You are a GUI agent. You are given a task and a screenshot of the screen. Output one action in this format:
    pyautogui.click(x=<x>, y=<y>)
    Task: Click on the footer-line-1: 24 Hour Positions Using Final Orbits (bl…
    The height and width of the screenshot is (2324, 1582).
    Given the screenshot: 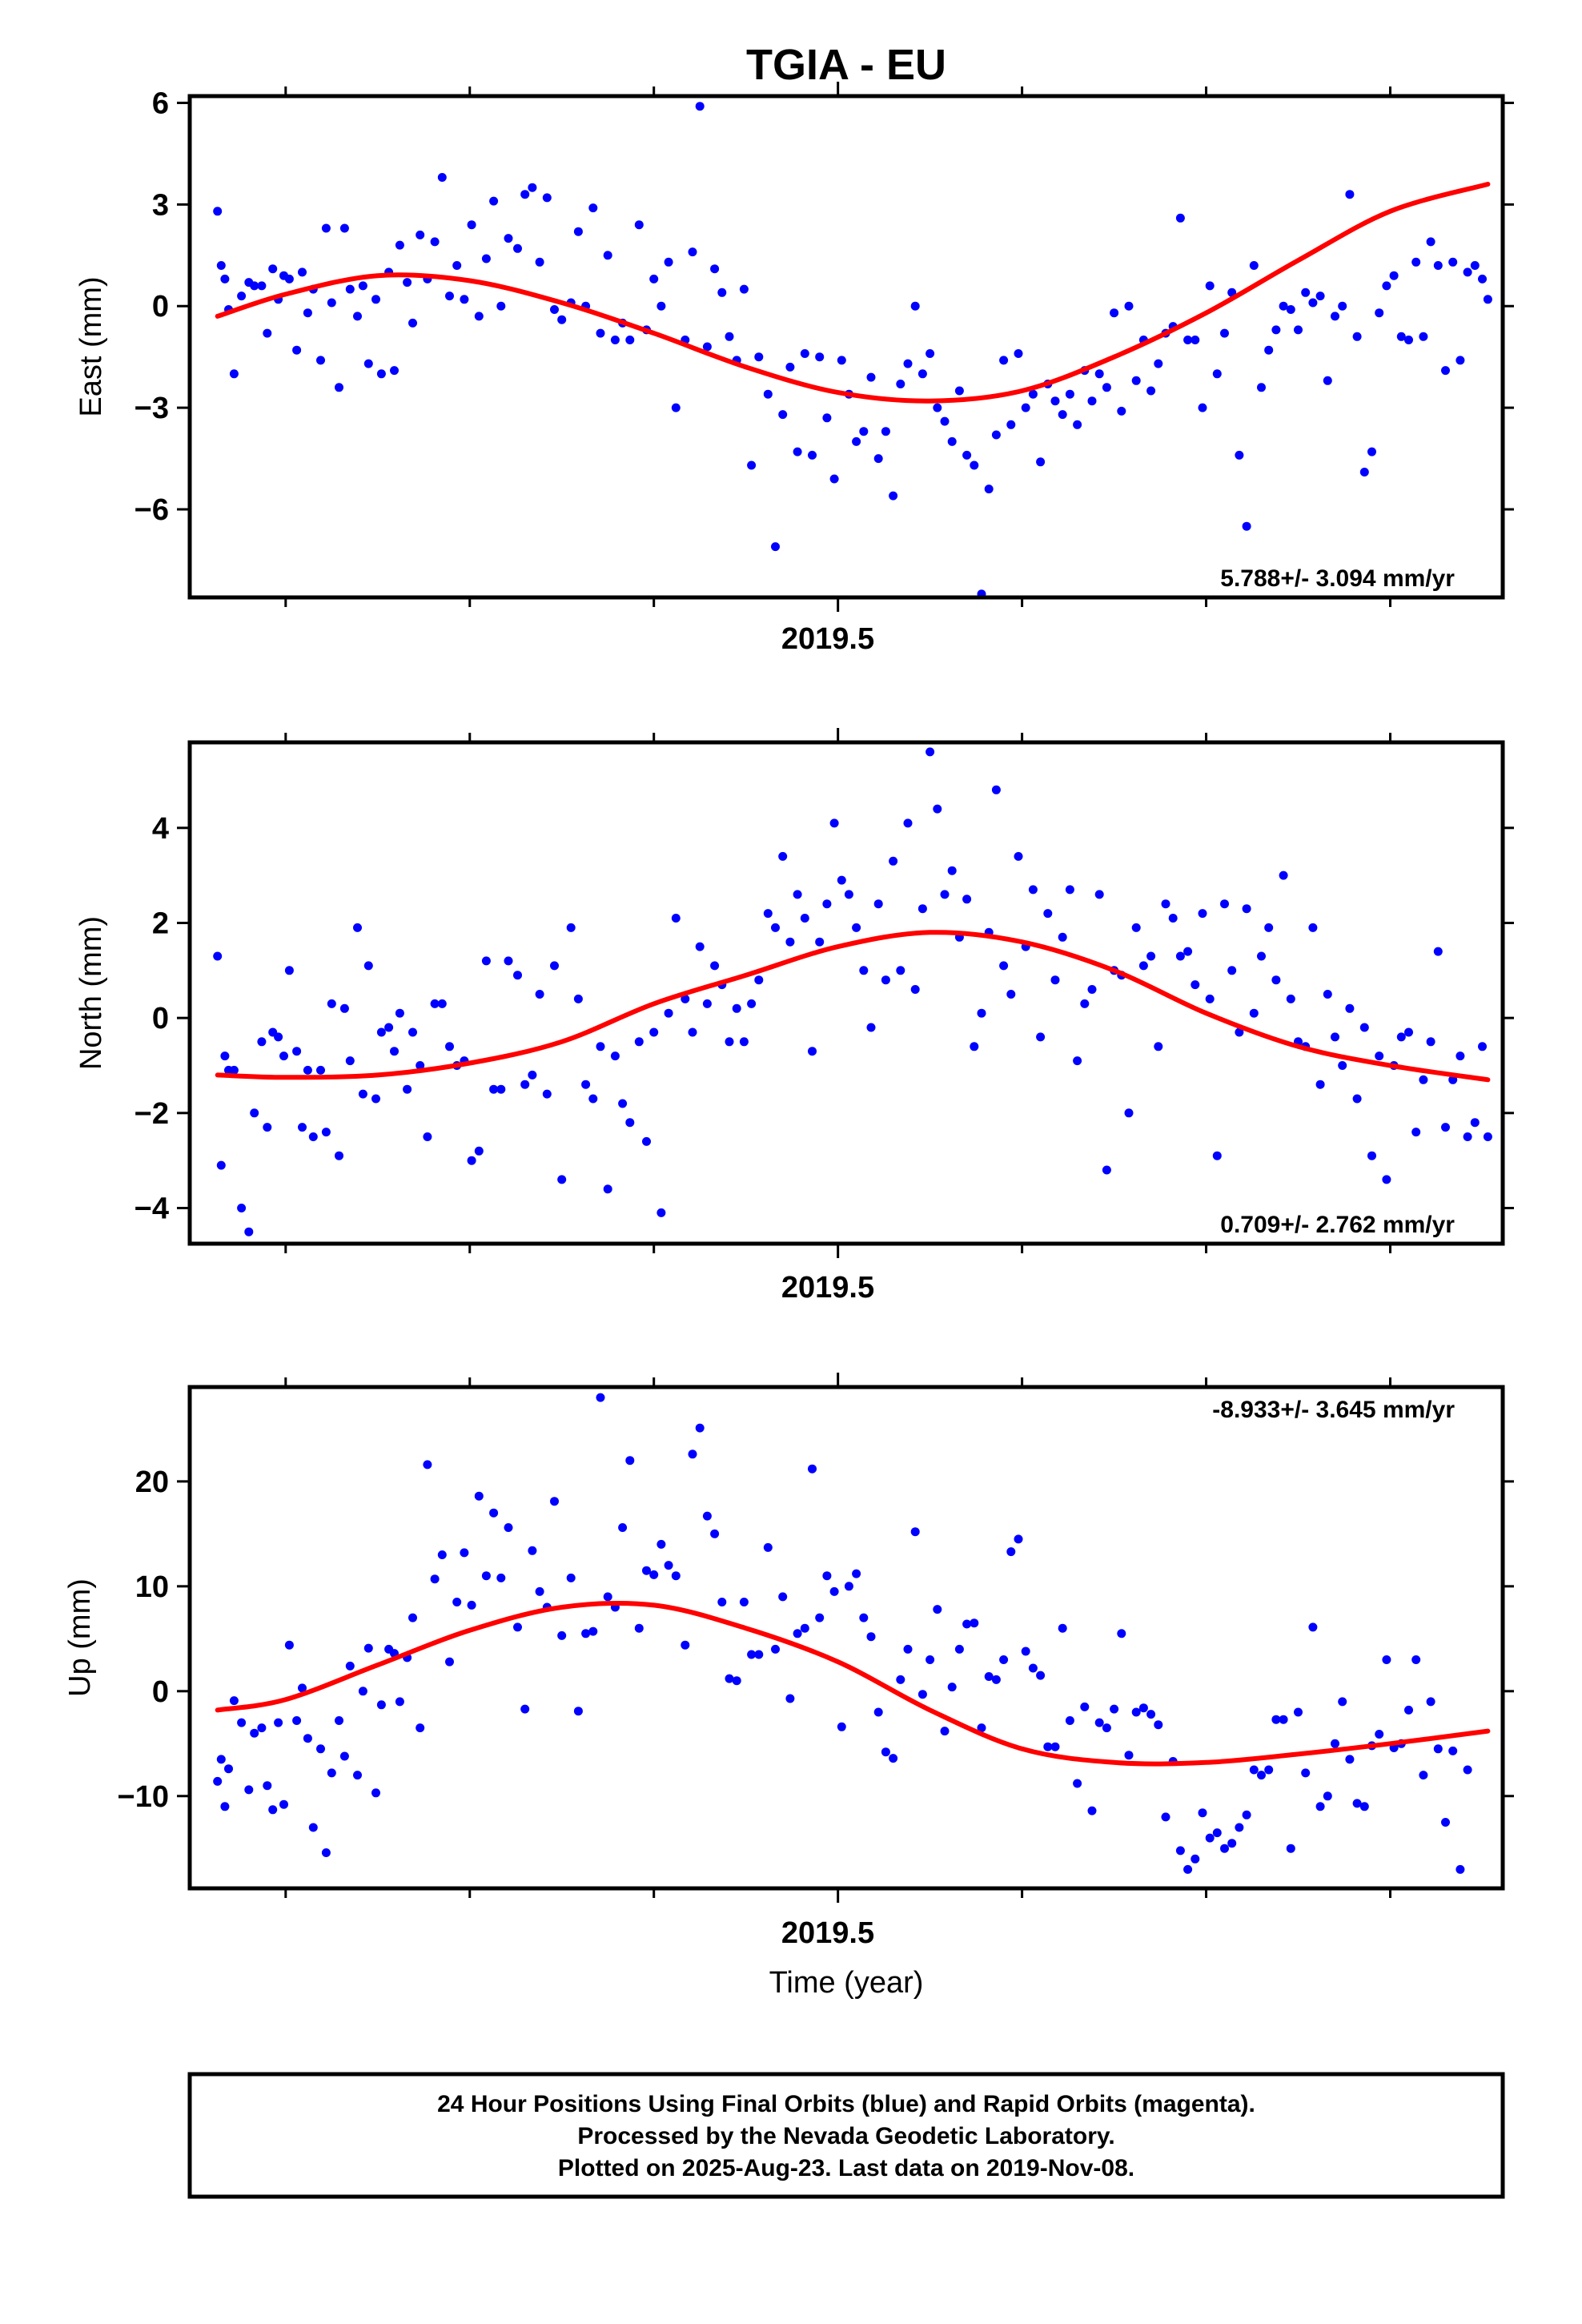 What is the action you would take?
    pyautogui.click(x=846, y=2104)
    